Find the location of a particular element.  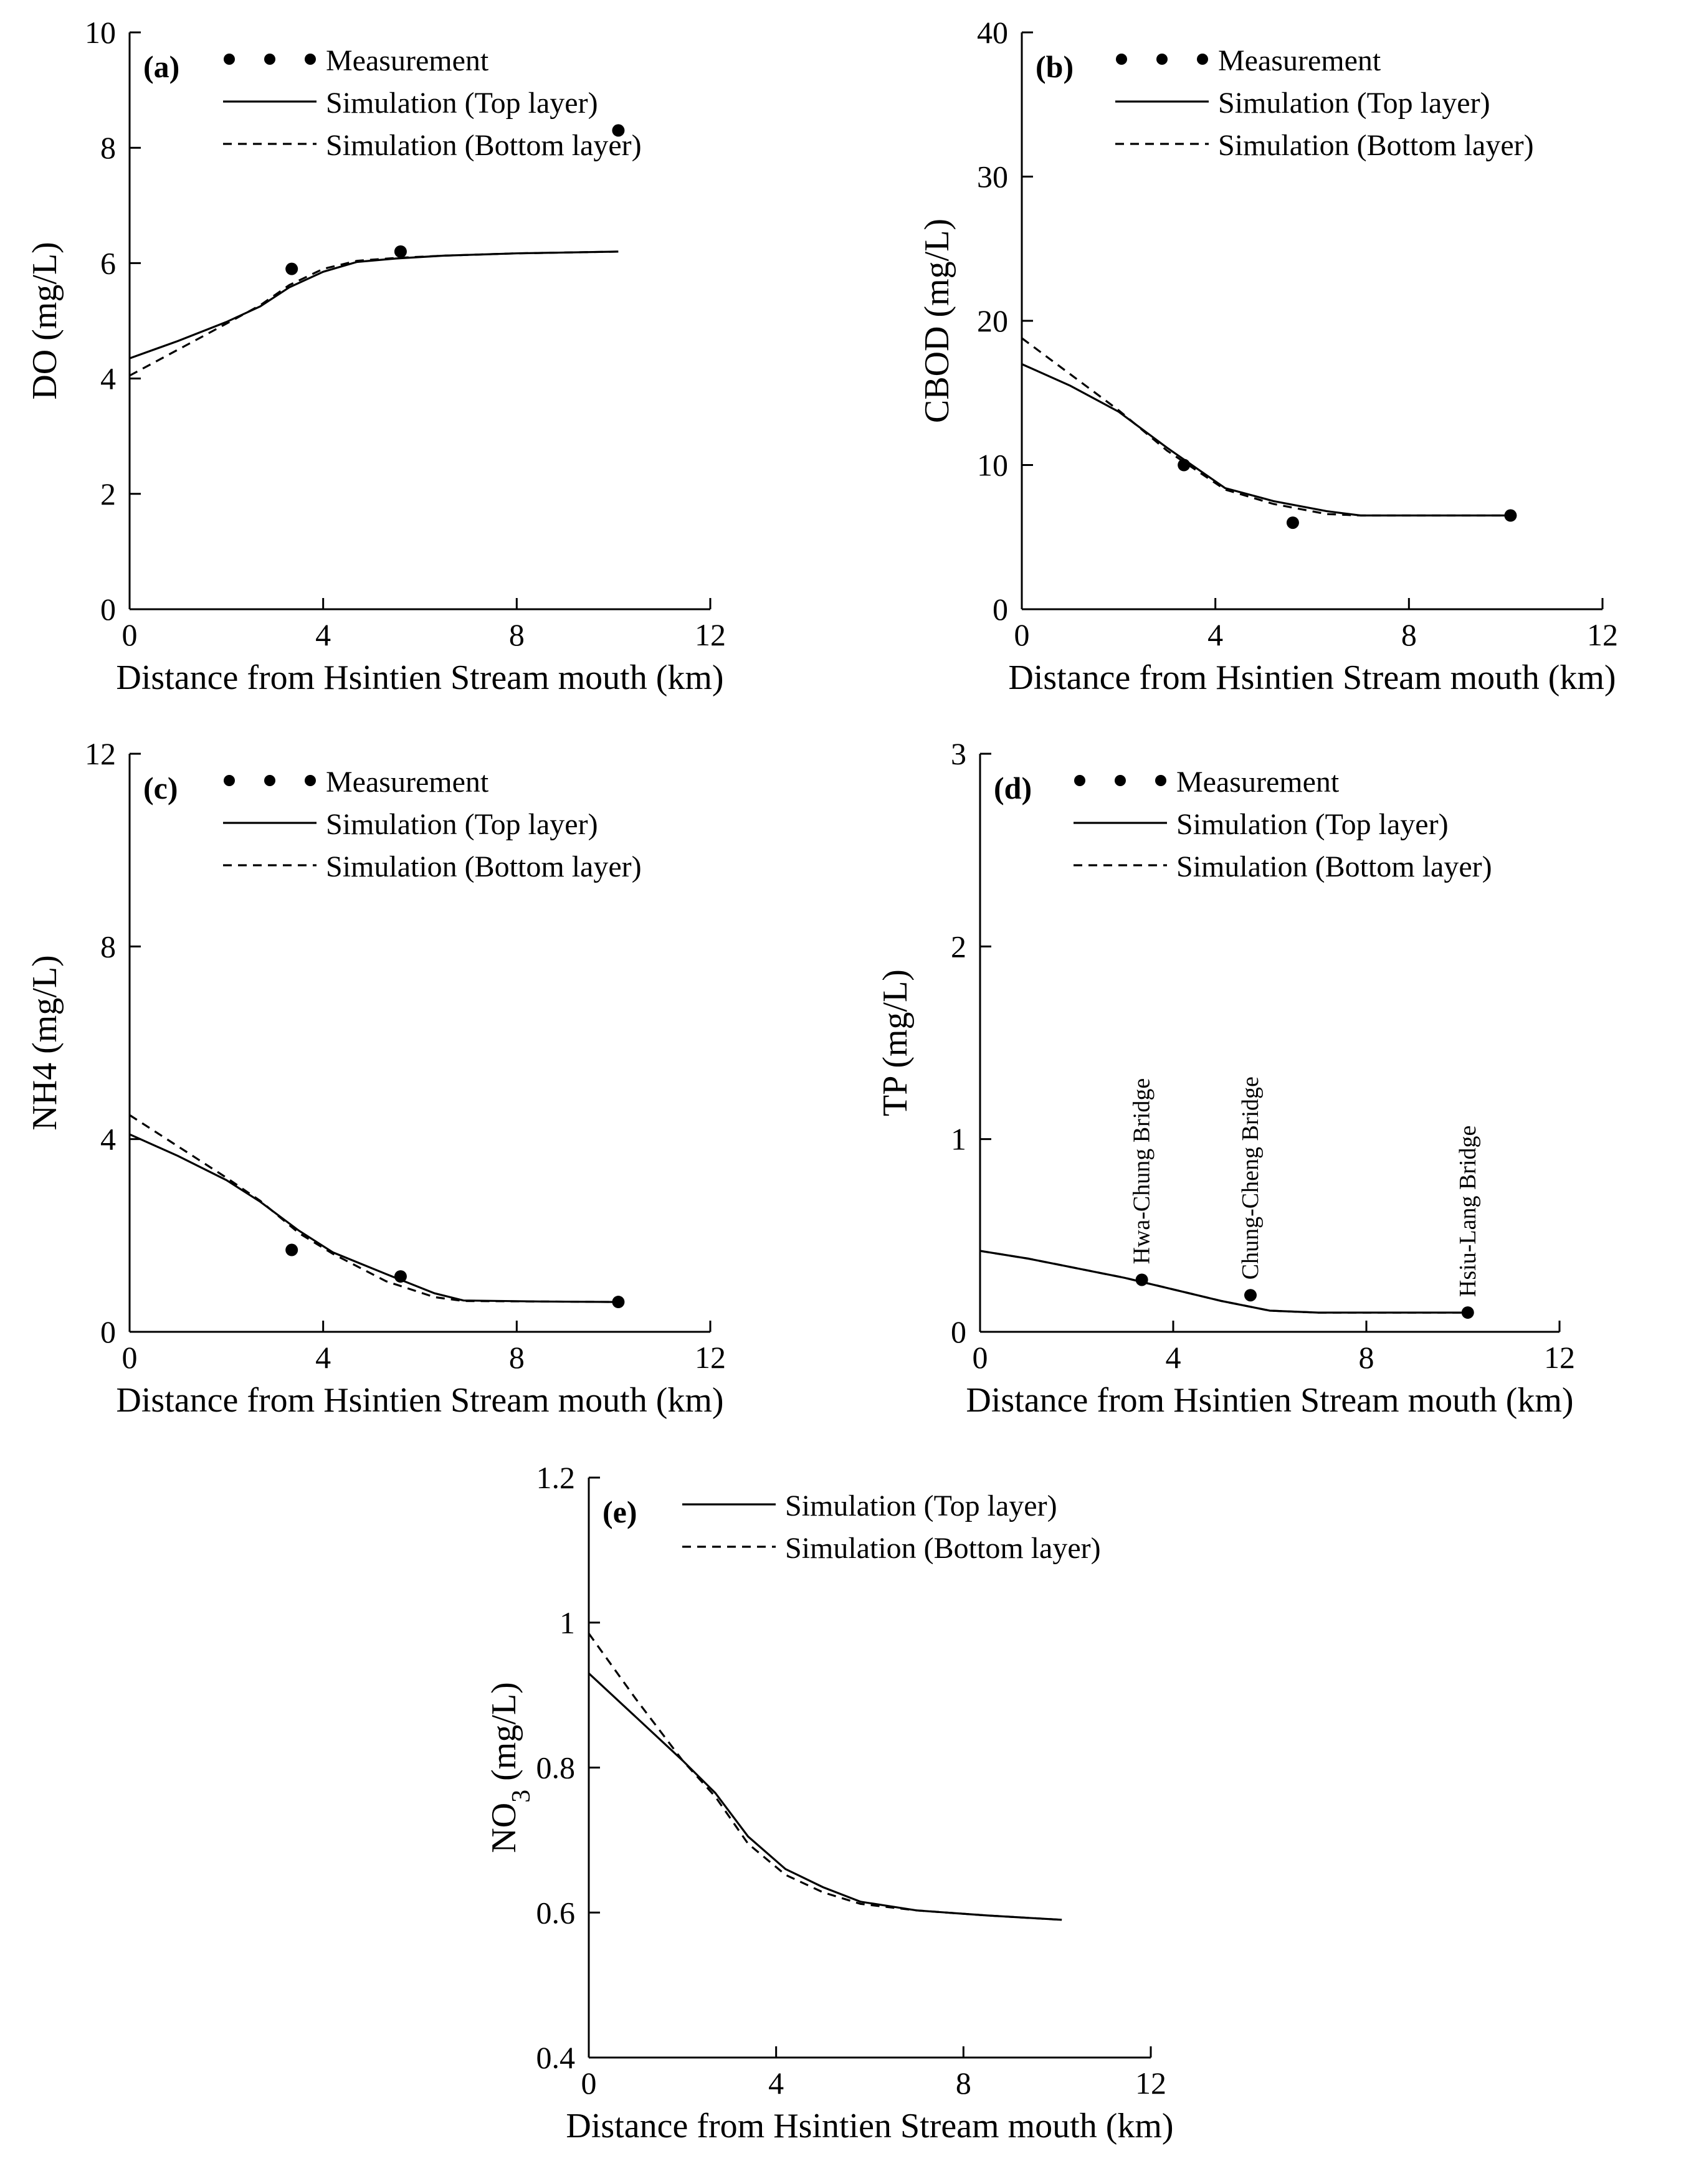

y-axis-title: NO3 (mg/L) is located at coordinates (510, 1767).